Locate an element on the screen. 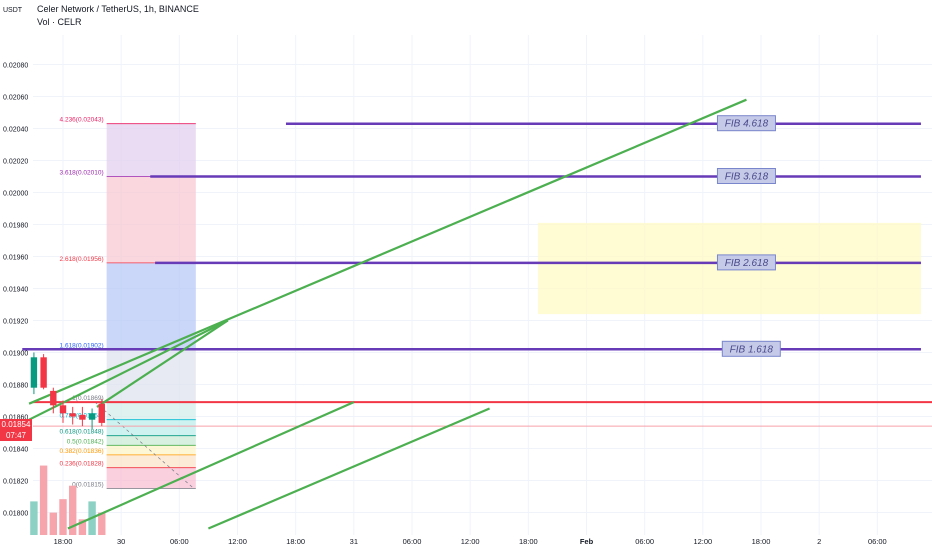 Image resolution: width=932 pixels, height=555 pixels. fib-diagonal is located at coordinates (144, 445).